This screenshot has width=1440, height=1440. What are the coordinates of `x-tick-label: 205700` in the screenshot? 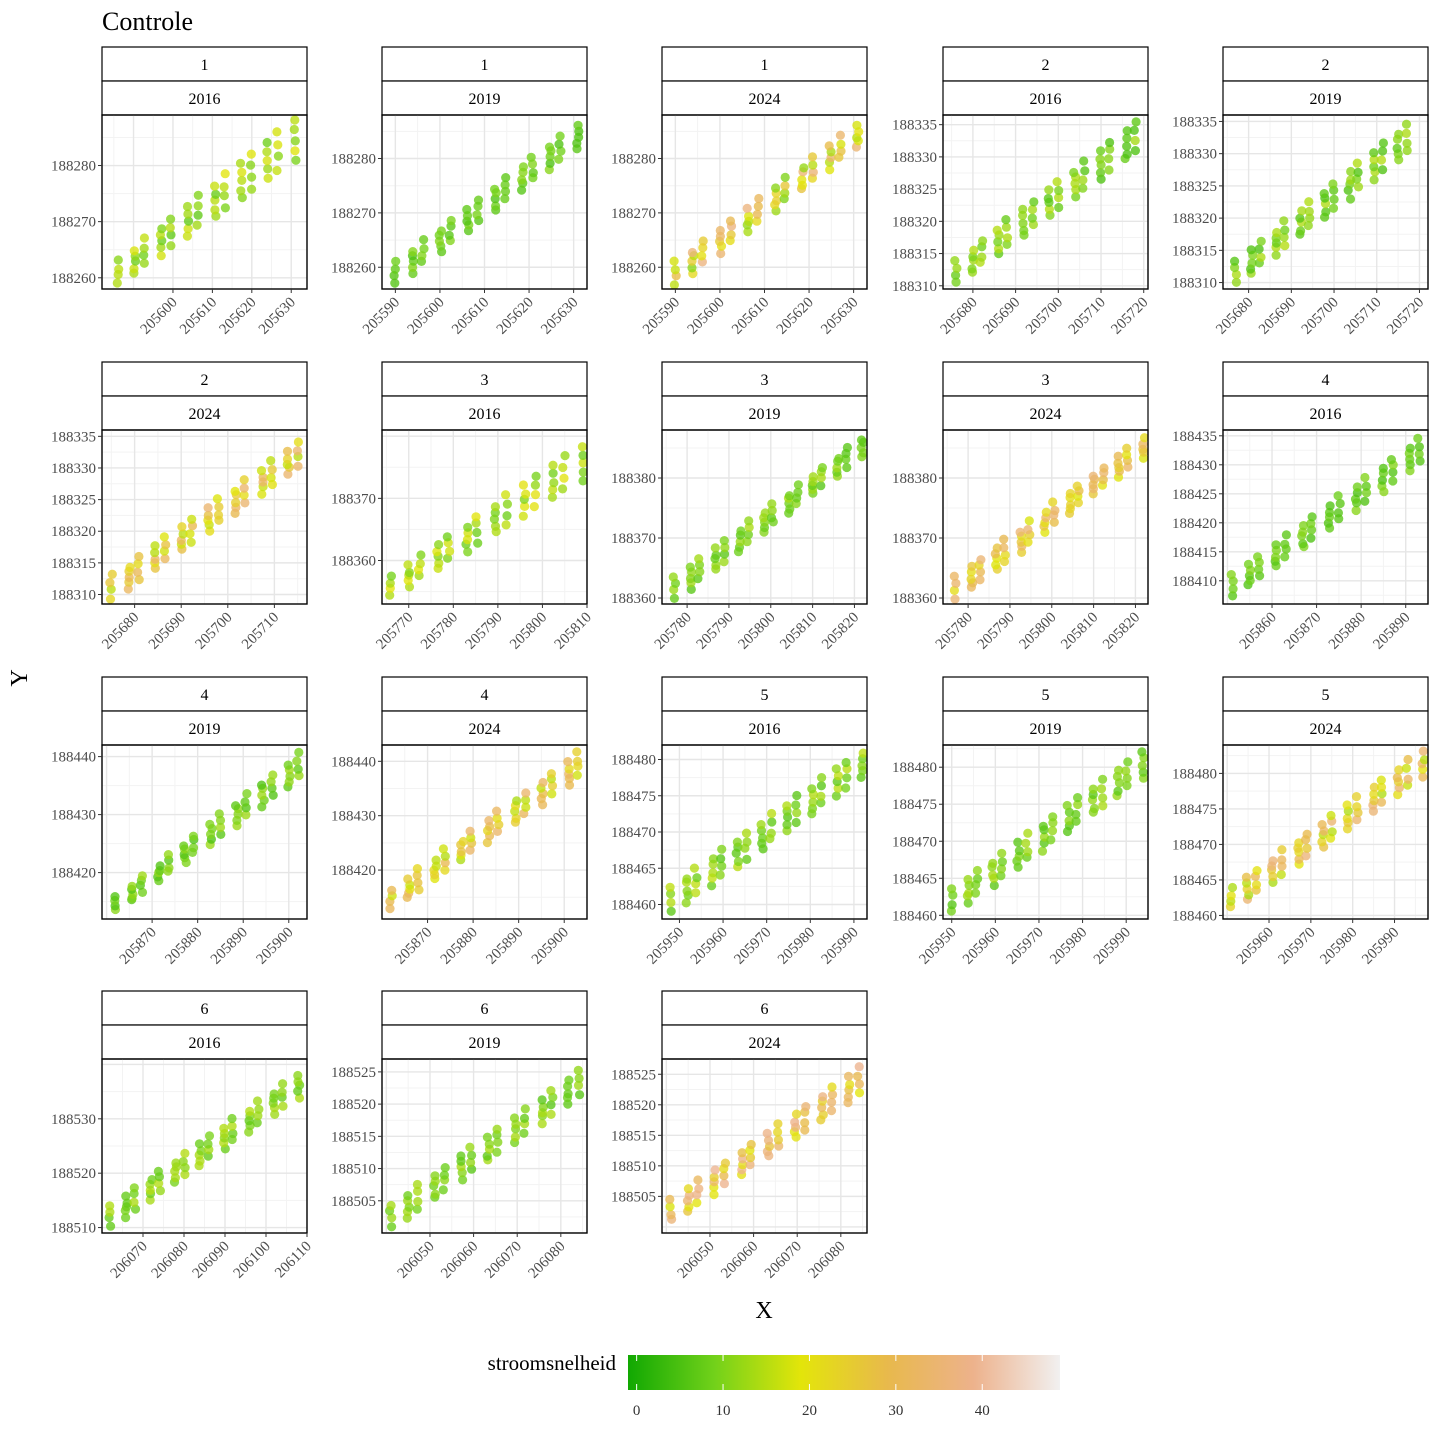 It's located at (1320, 316).